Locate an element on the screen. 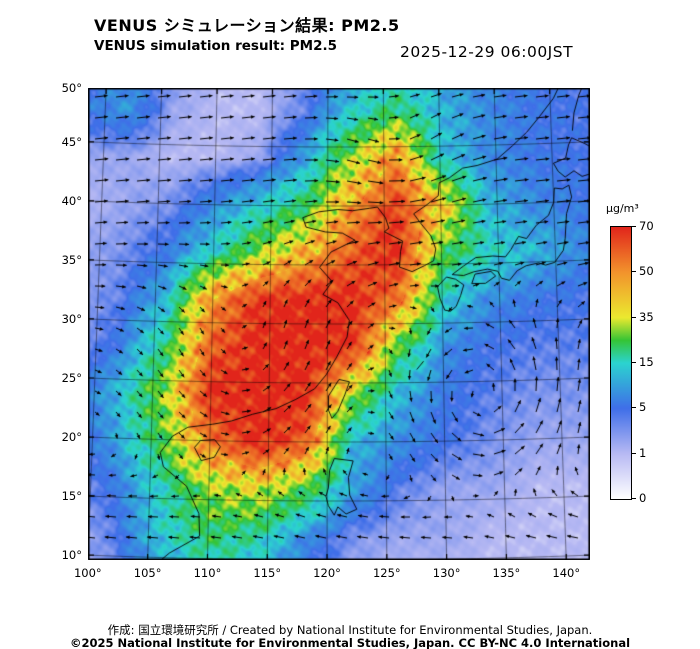 This screenshot has height=649, width=700. lat-tick-label: 10° is located at coordinates (71, 555).